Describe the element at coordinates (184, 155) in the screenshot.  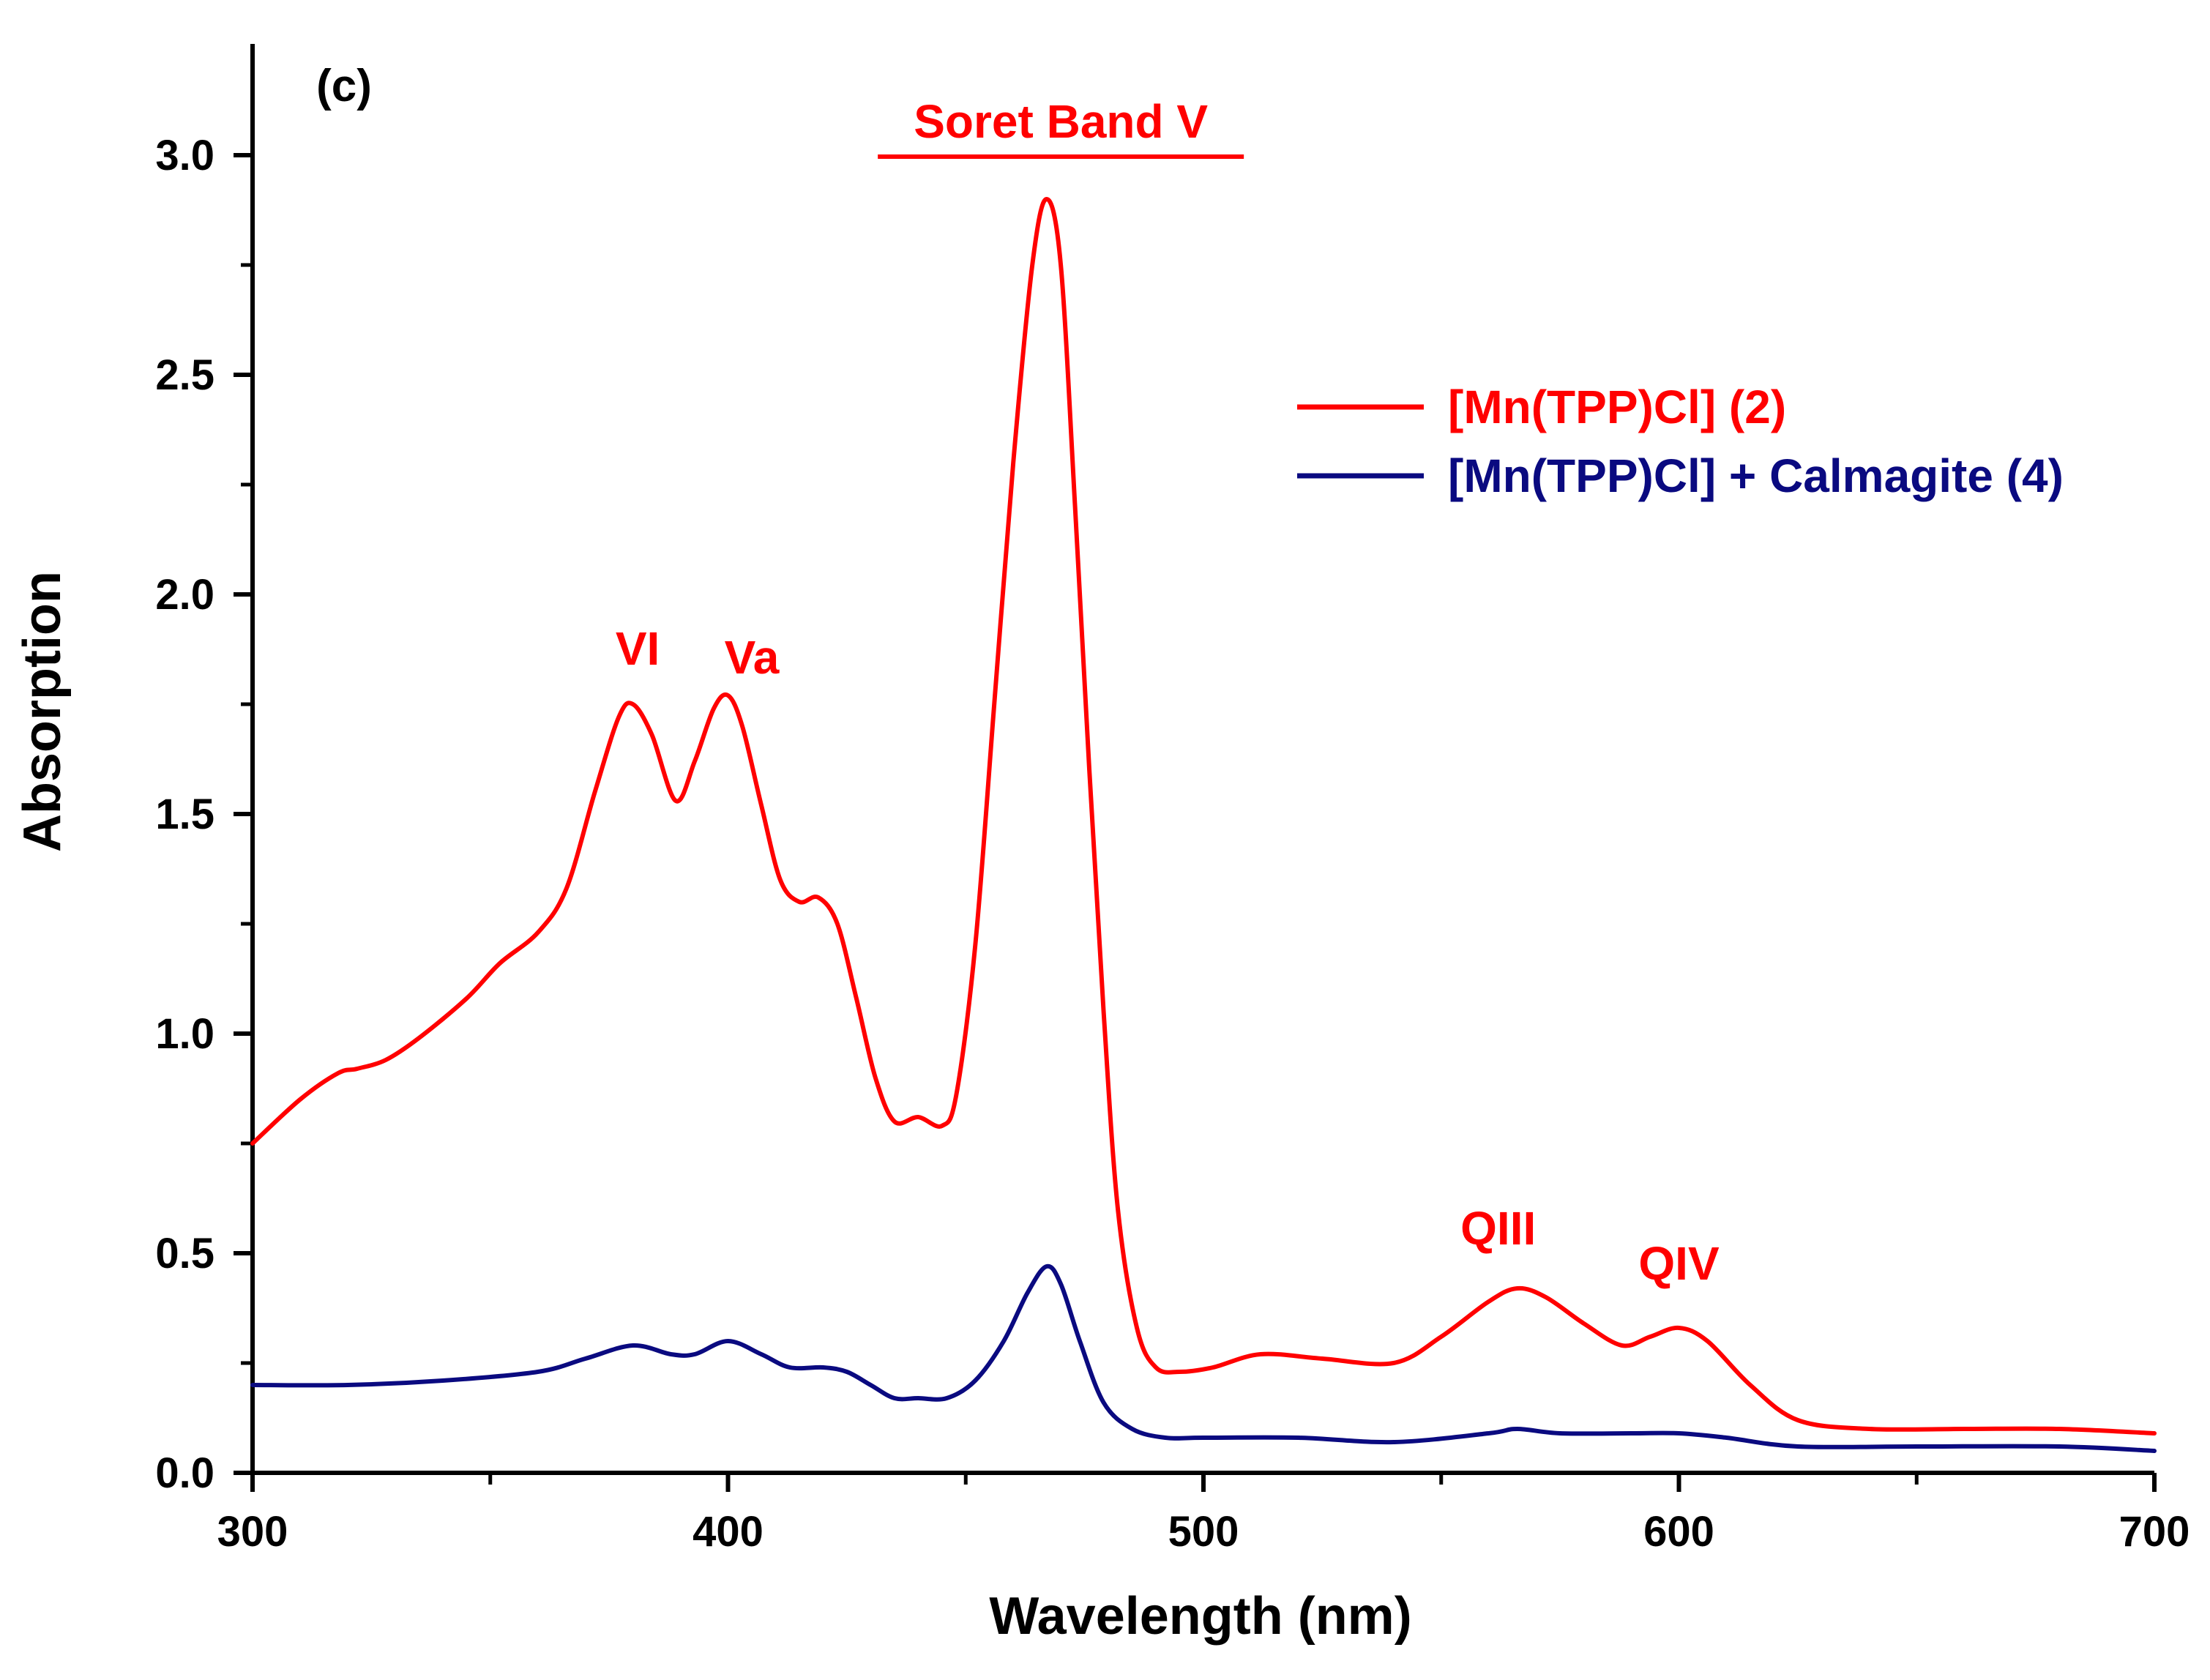
I see `y-tick-label: 3.0` at that location.